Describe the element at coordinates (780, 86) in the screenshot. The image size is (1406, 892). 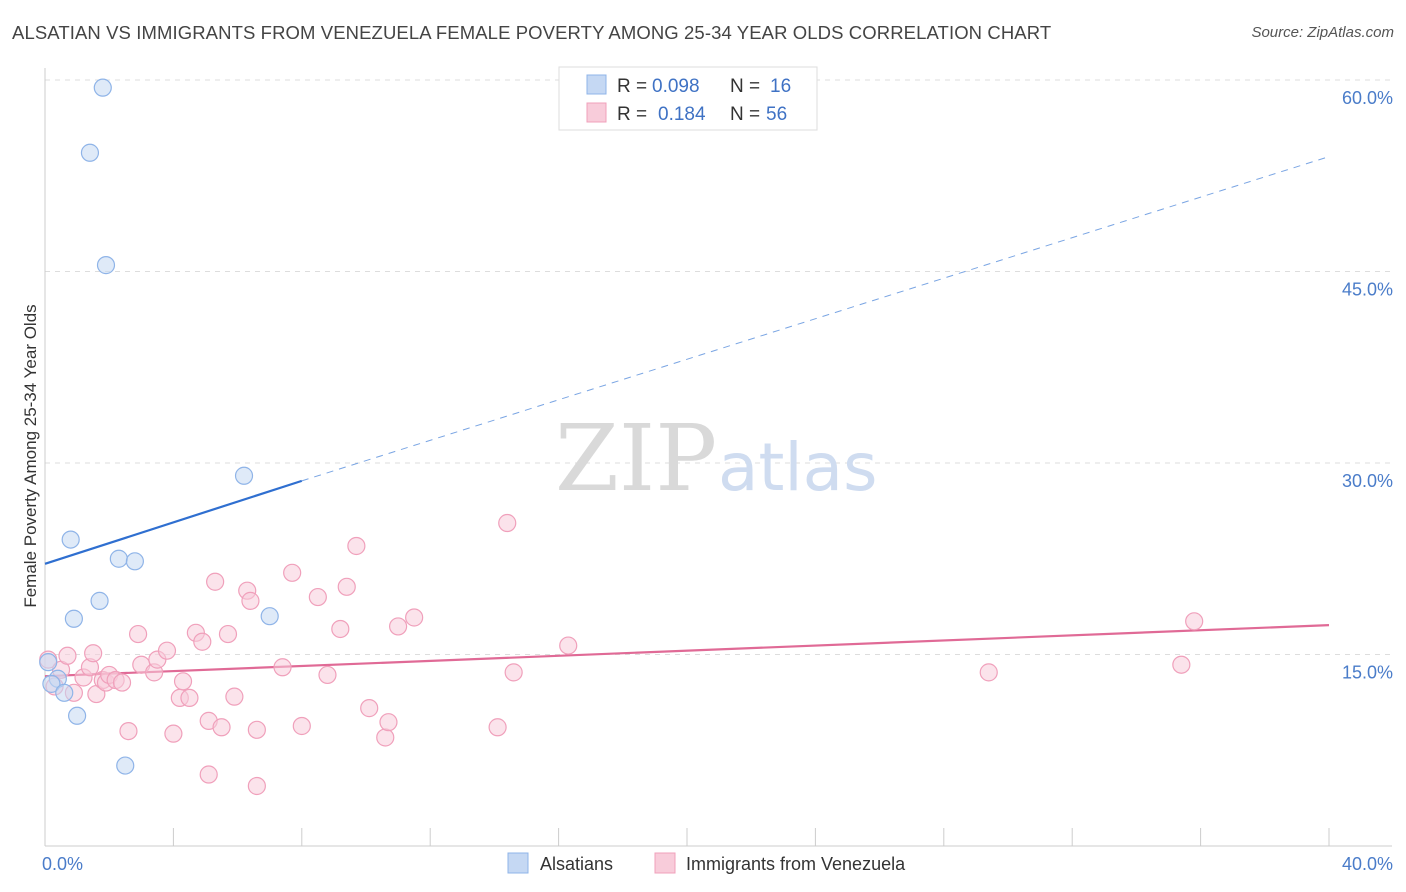
I see `legend-n-value-1: 16` at that location.